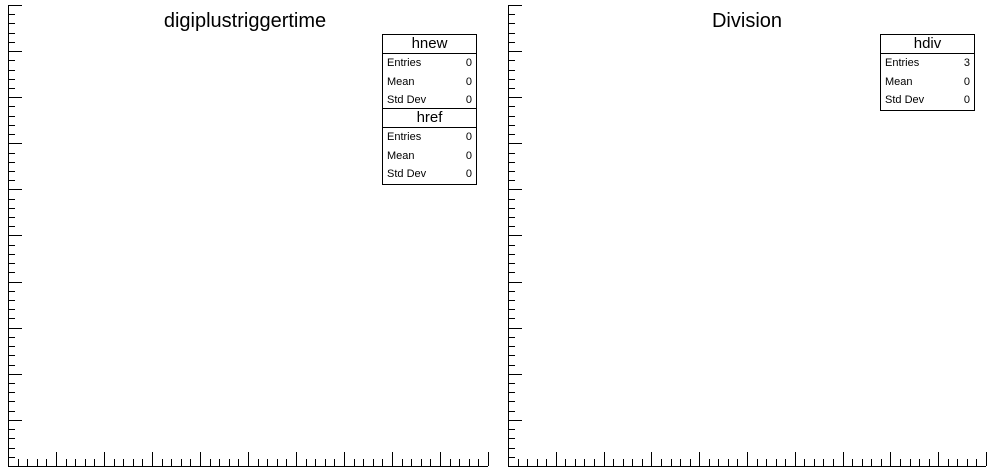  I want to click on stat-row-entries: Entries 3, so click(927, 63).